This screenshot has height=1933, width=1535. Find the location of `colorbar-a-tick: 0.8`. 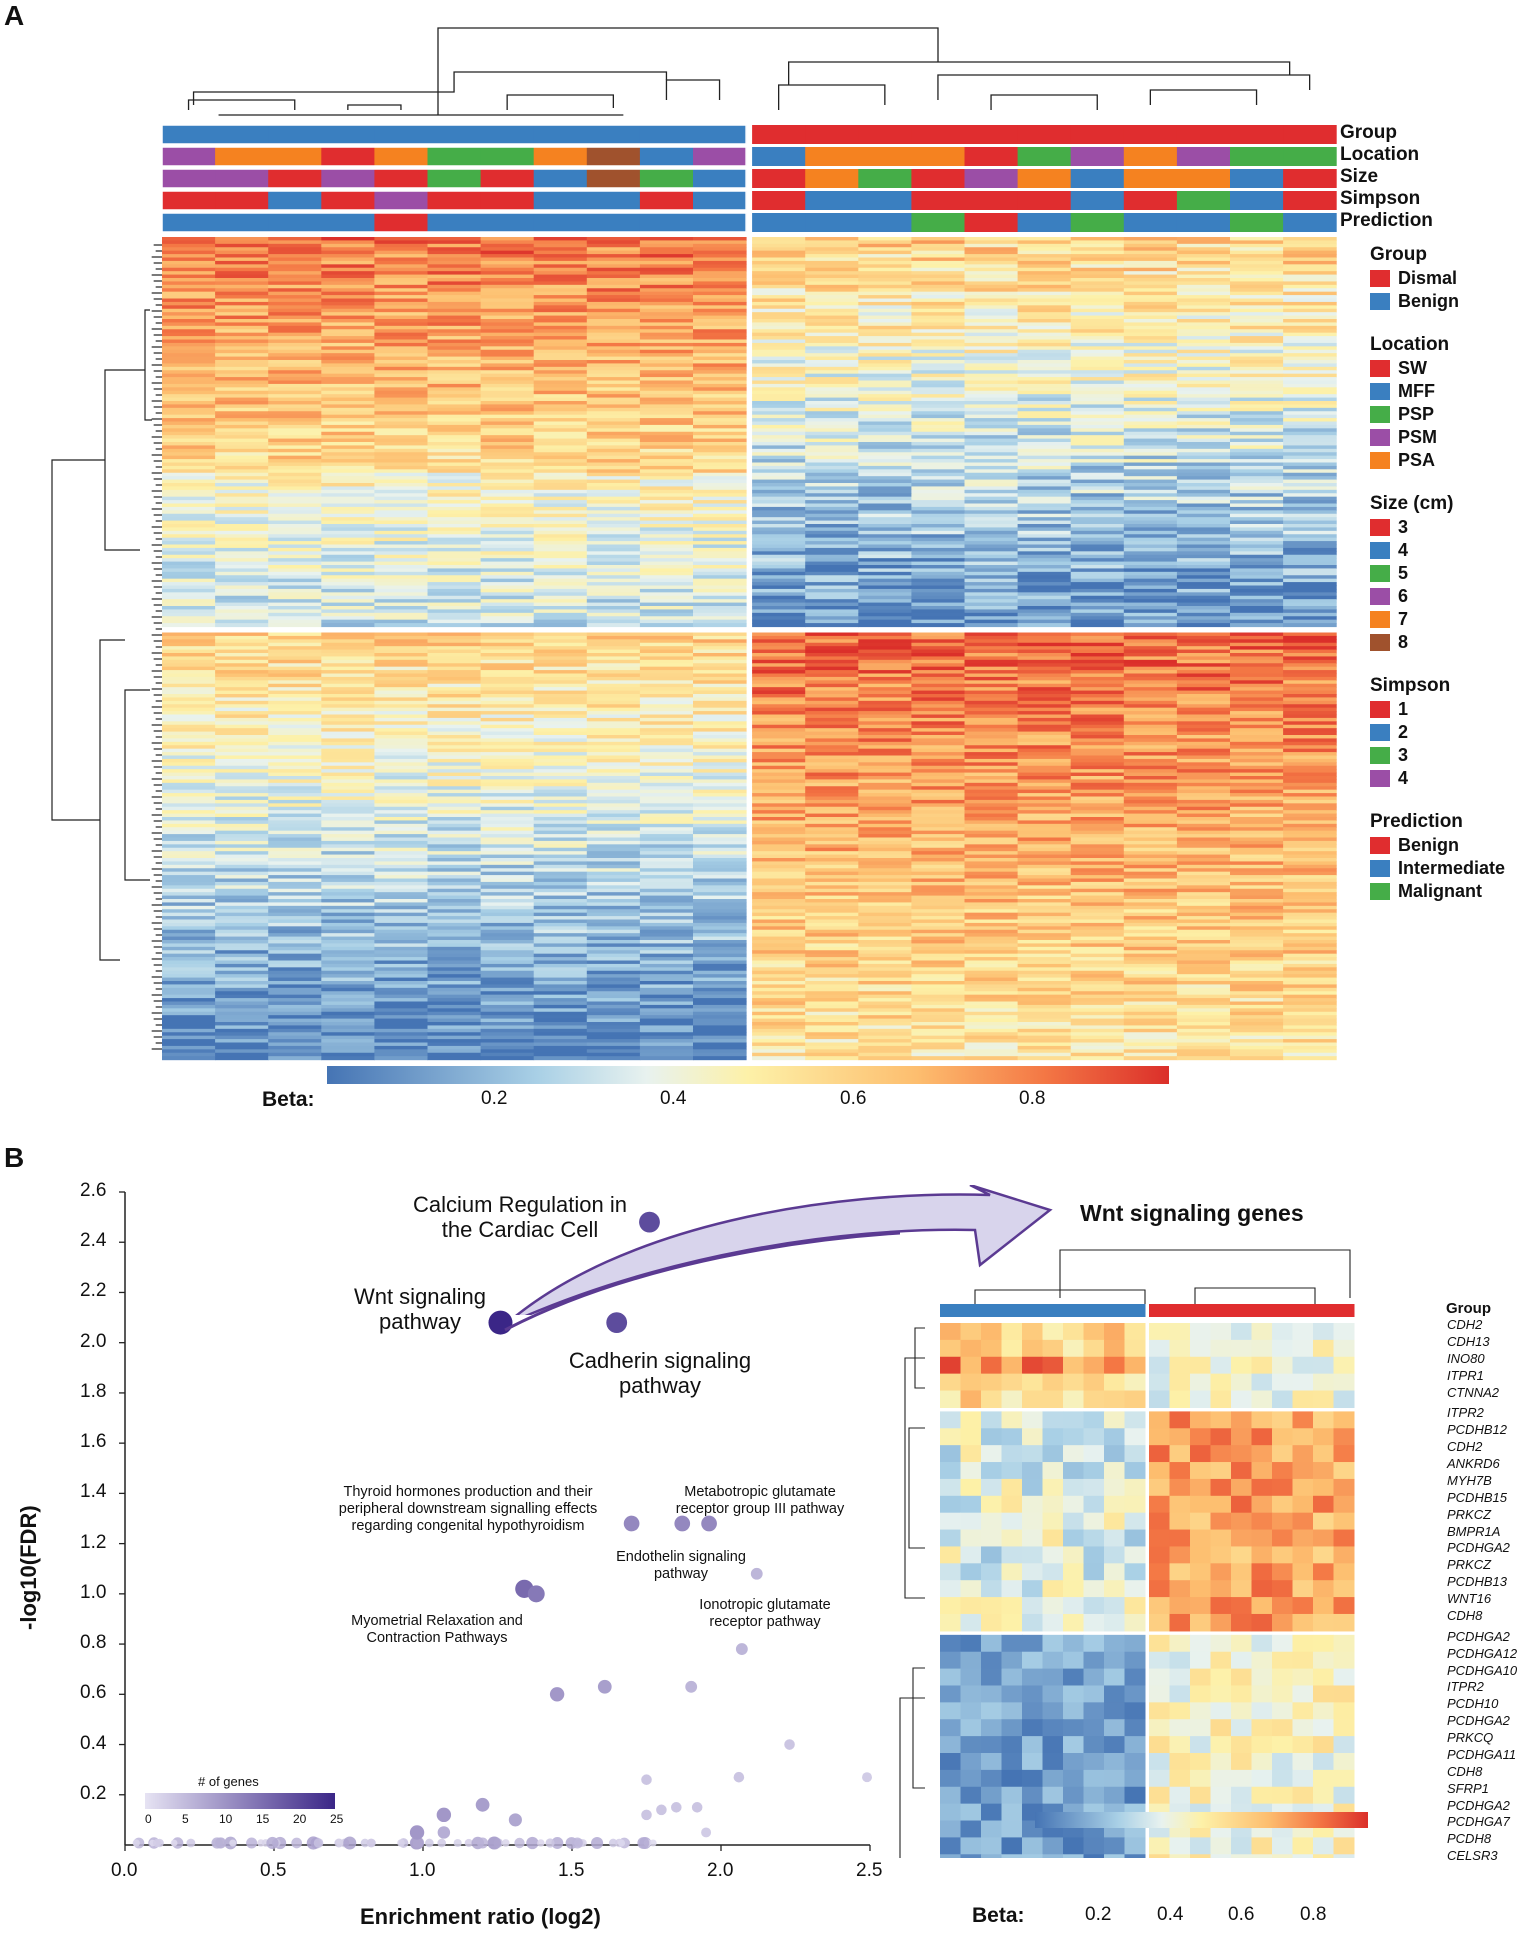

colorbar-a-tick: 0.8 is located at coordinates (1032, 1098).